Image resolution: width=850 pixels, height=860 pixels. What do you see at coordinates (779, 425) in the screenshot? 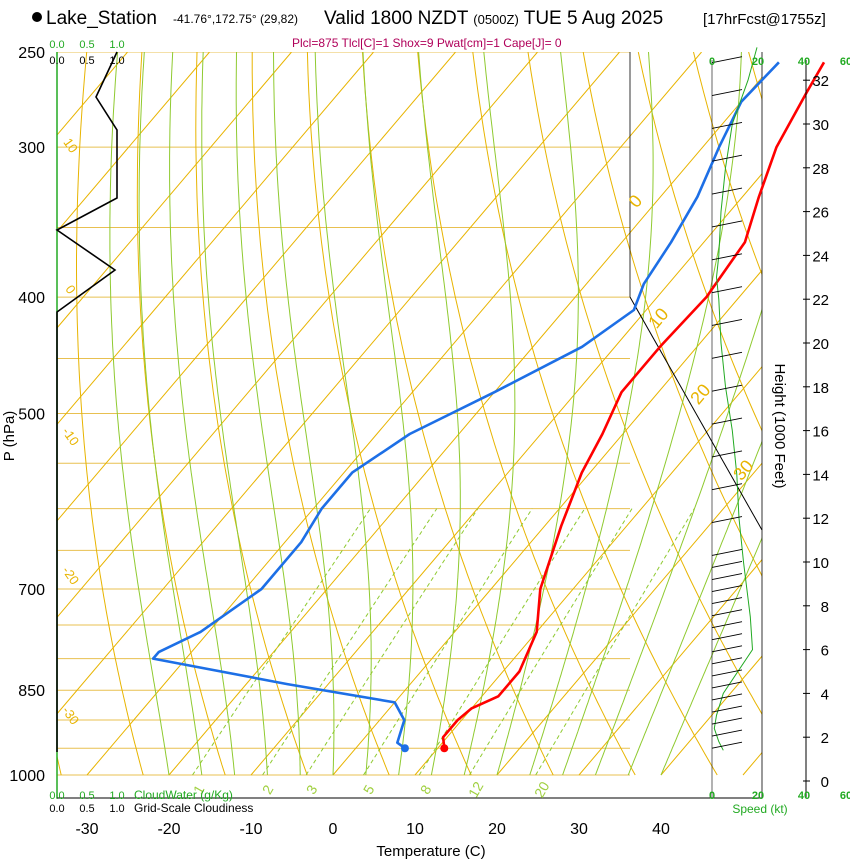
I see `right-axis-label: Height (1000 Feet)` at bounding box center [779, 425].